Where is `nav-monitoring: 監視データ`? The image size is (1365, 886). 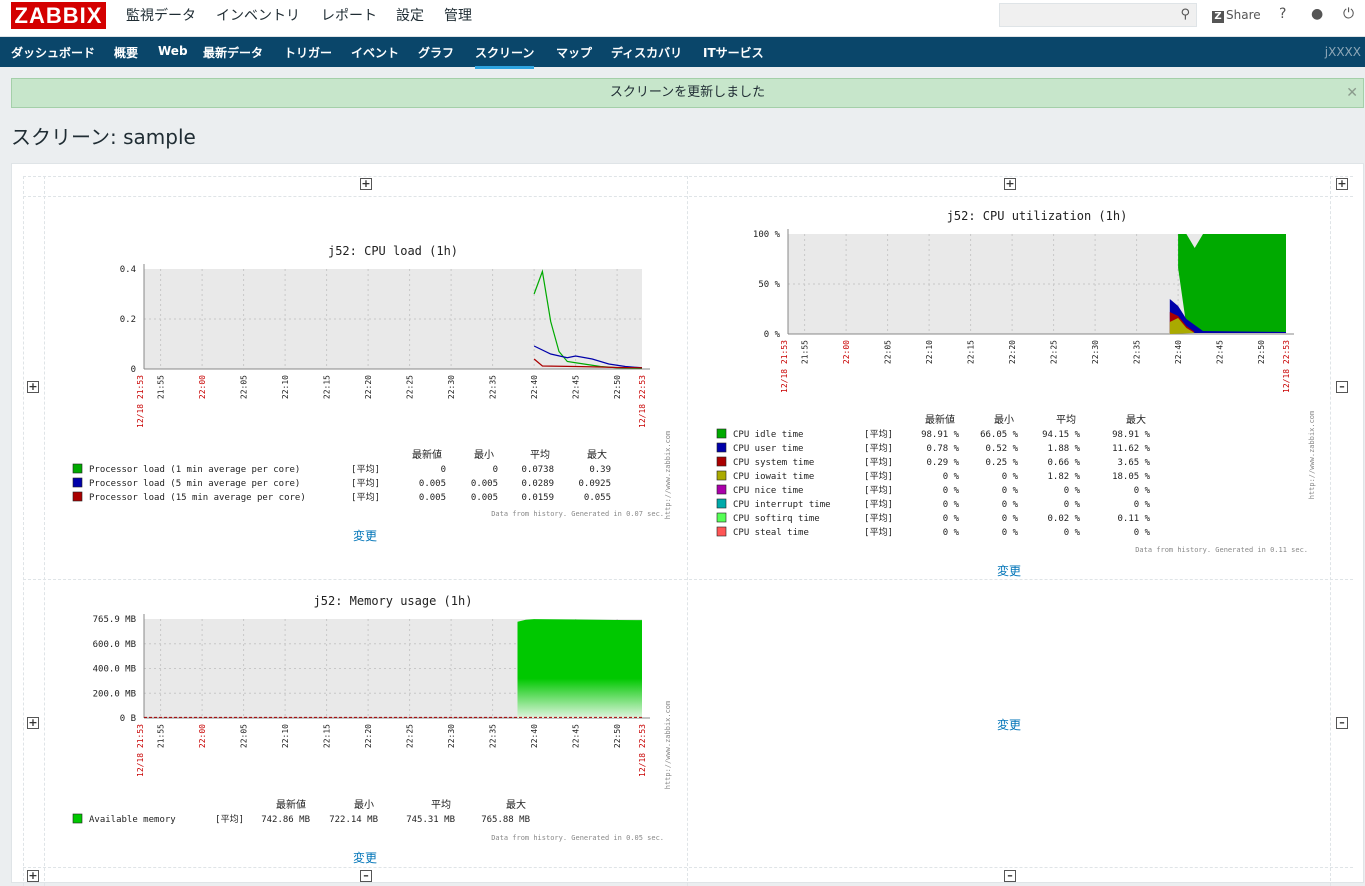 nav-monitoring: 監視データ is located at coordinates (161, 16).